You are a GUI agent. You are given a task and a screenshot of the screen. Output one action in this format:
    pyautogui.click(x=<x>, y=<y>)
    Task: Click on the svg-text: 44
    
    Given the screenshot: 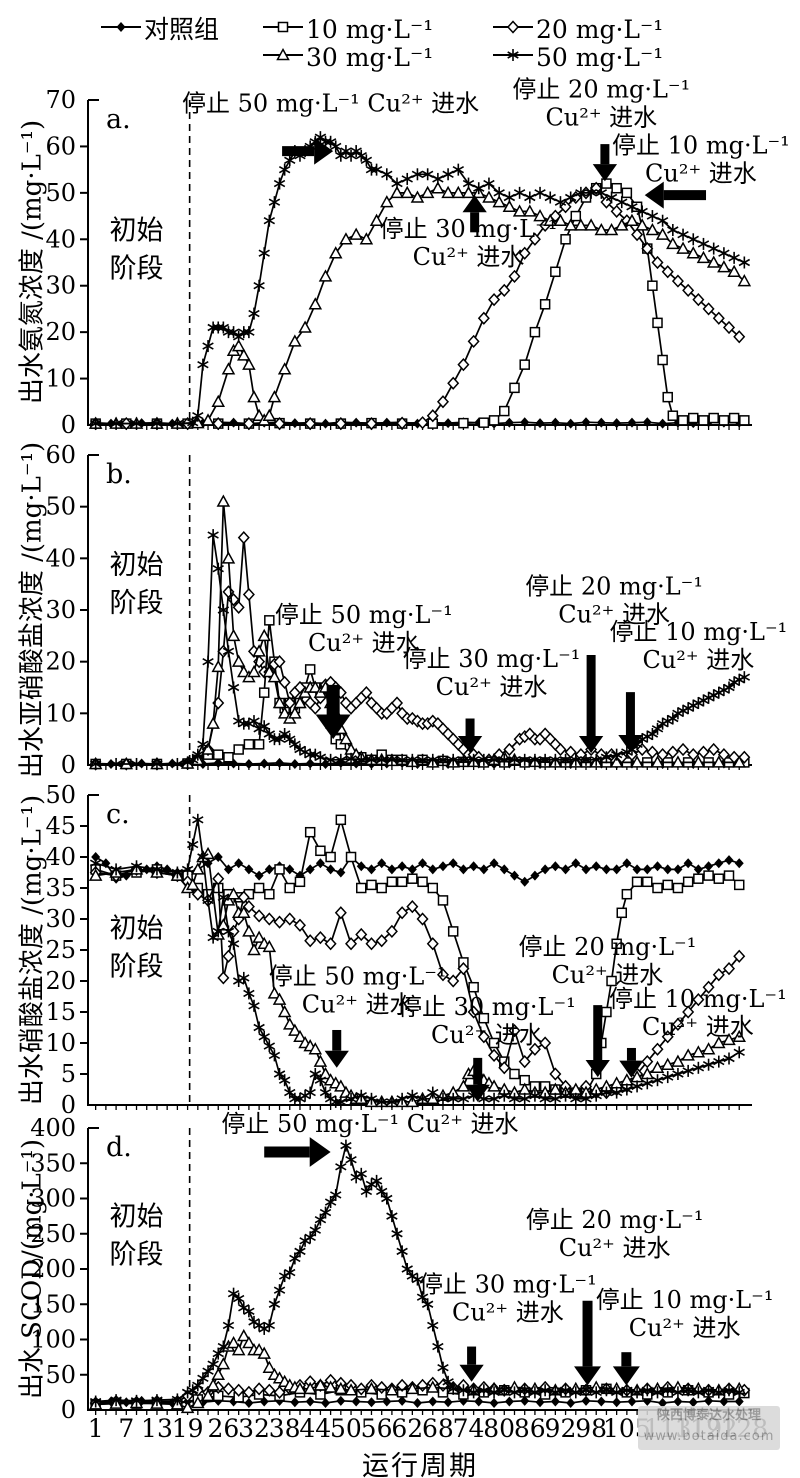 What is the action you would take?
    pyautogui.click(x=315, y=1428)
    